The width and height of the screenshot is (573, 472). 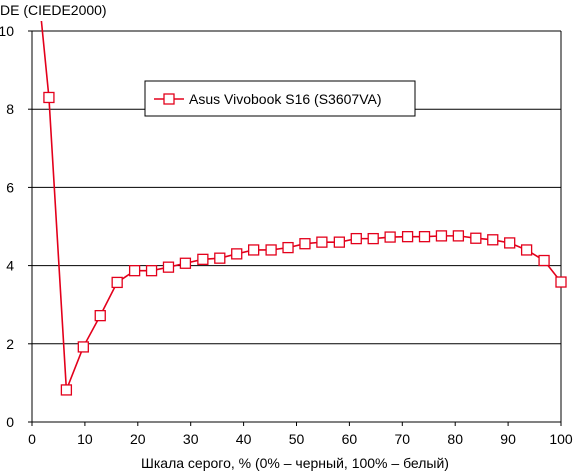 I want to click on x-tick-label-3: 30, so click(x=191, y=439).